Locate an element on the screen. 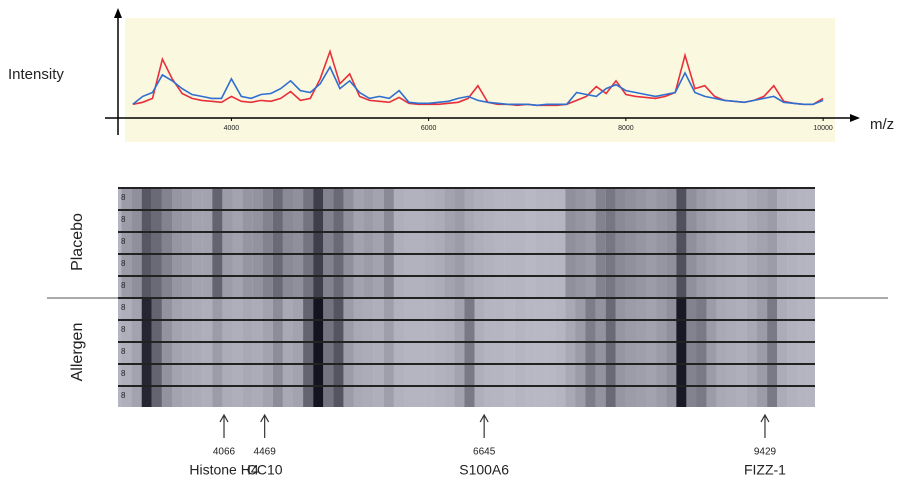 The height and width of the screenshot is (486, 904). spectrum-line is located at coordinates (478, 77).